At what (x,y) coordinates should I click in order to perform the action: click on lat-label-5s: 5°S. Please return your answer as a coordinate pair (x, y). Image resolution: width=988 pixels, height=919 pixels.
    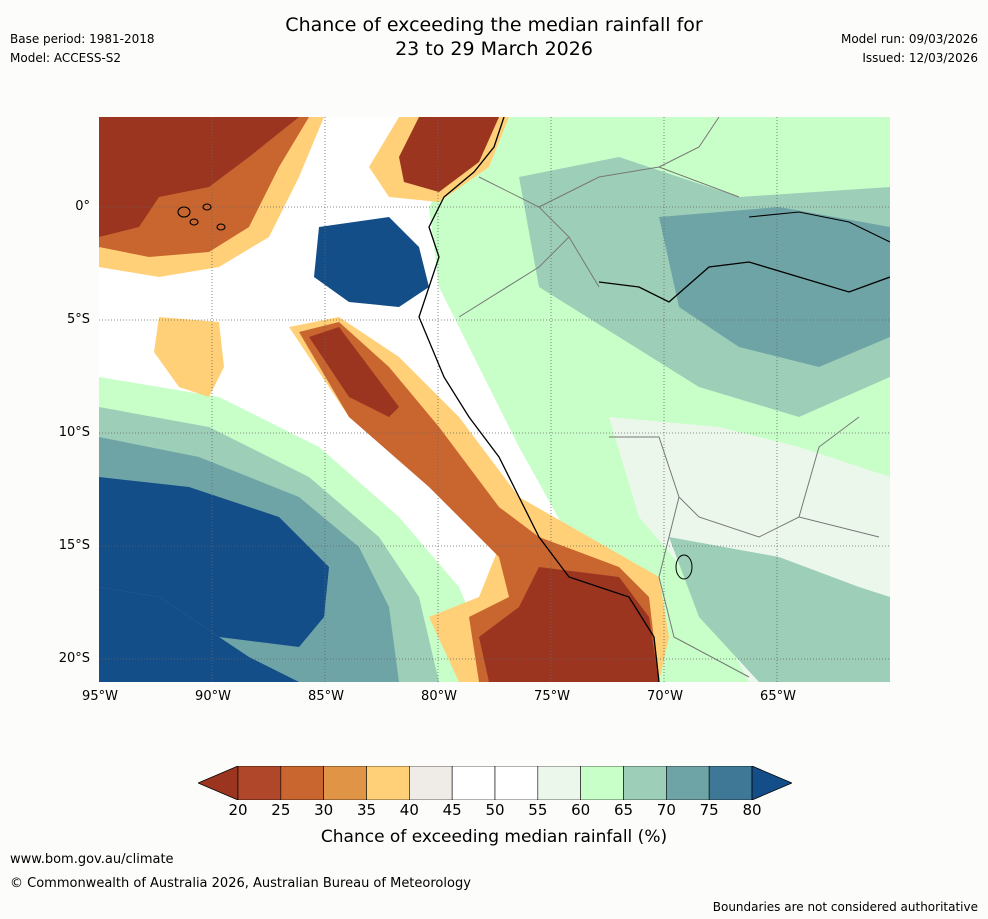
    Looking at the image, I should click on (78, 319).